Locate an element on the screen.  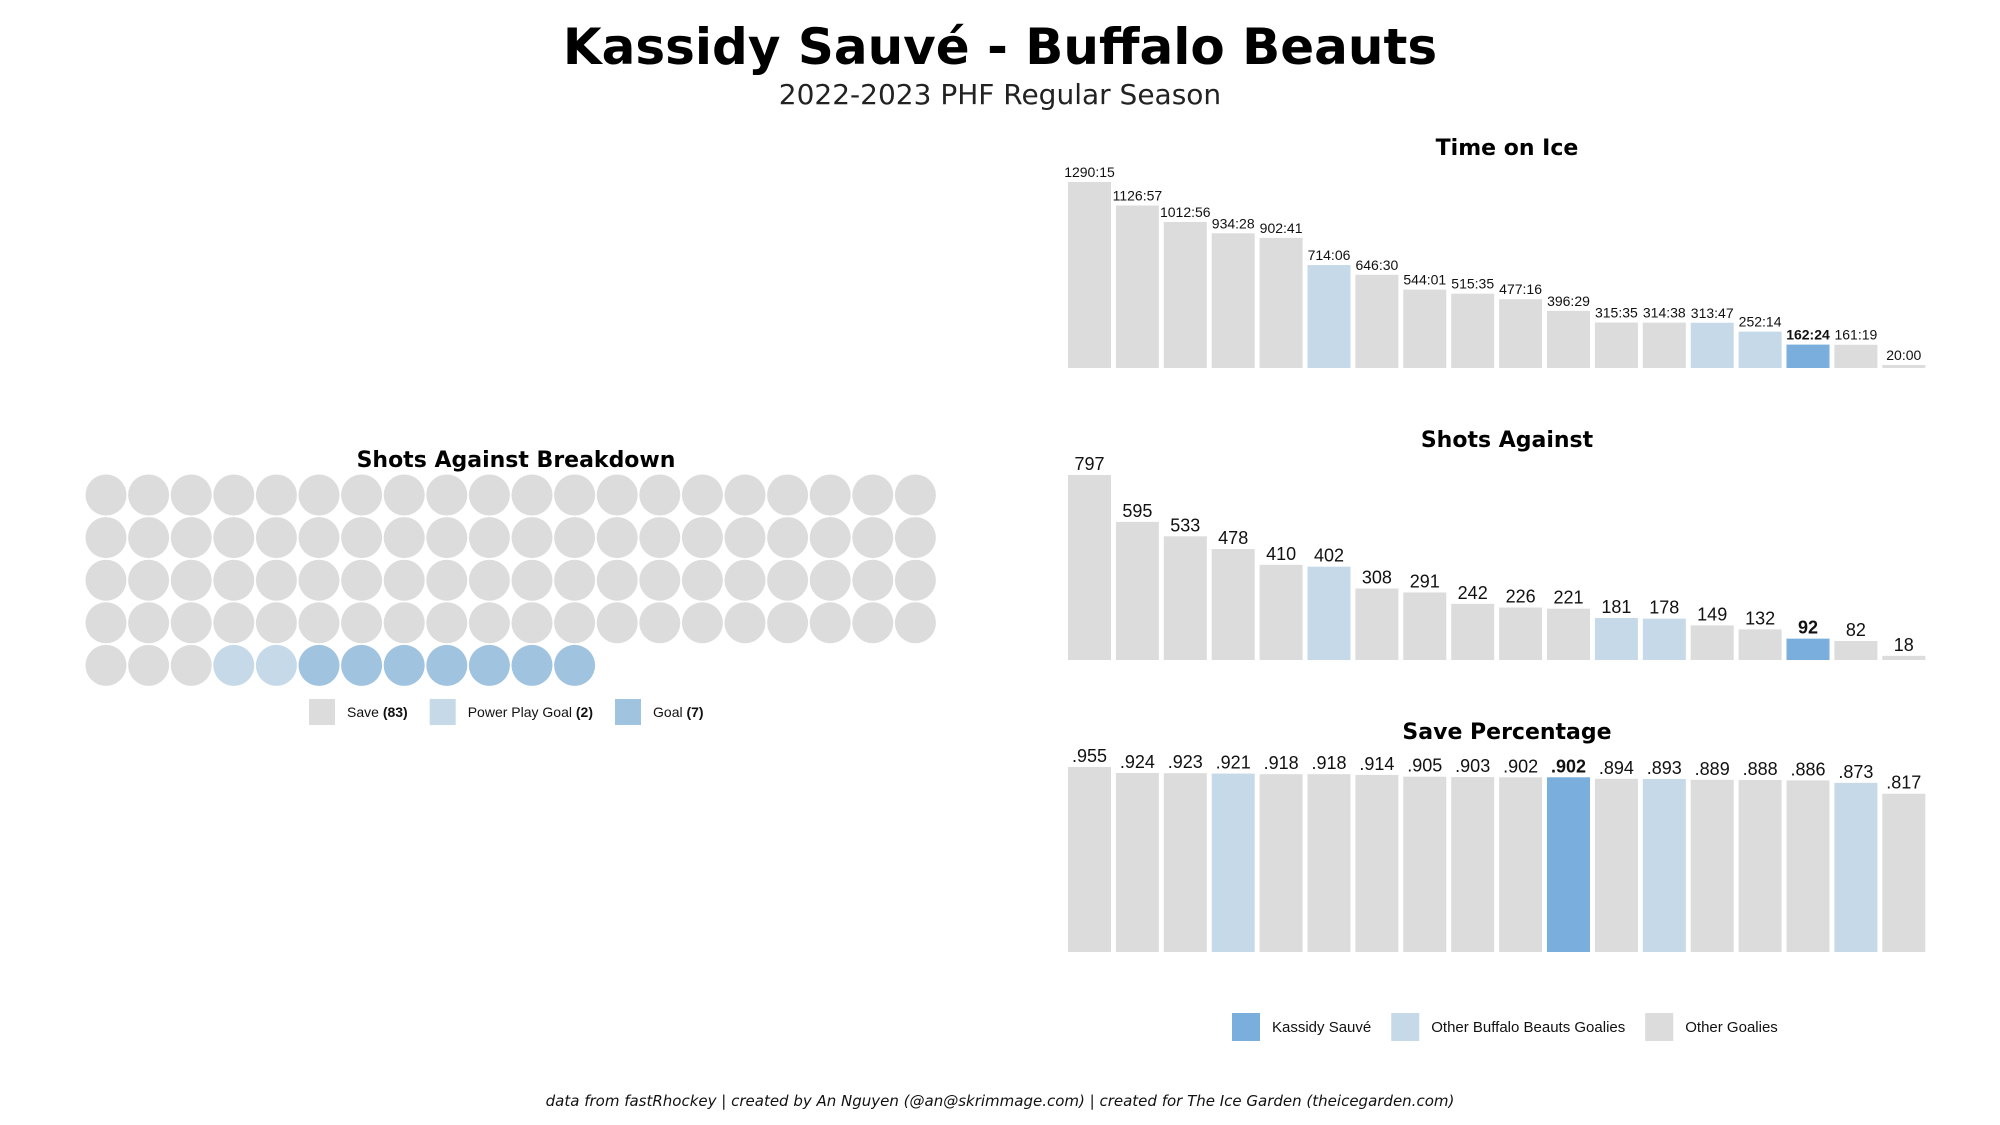
sa-value-label: 402 is located at coordinates (1329, 556).